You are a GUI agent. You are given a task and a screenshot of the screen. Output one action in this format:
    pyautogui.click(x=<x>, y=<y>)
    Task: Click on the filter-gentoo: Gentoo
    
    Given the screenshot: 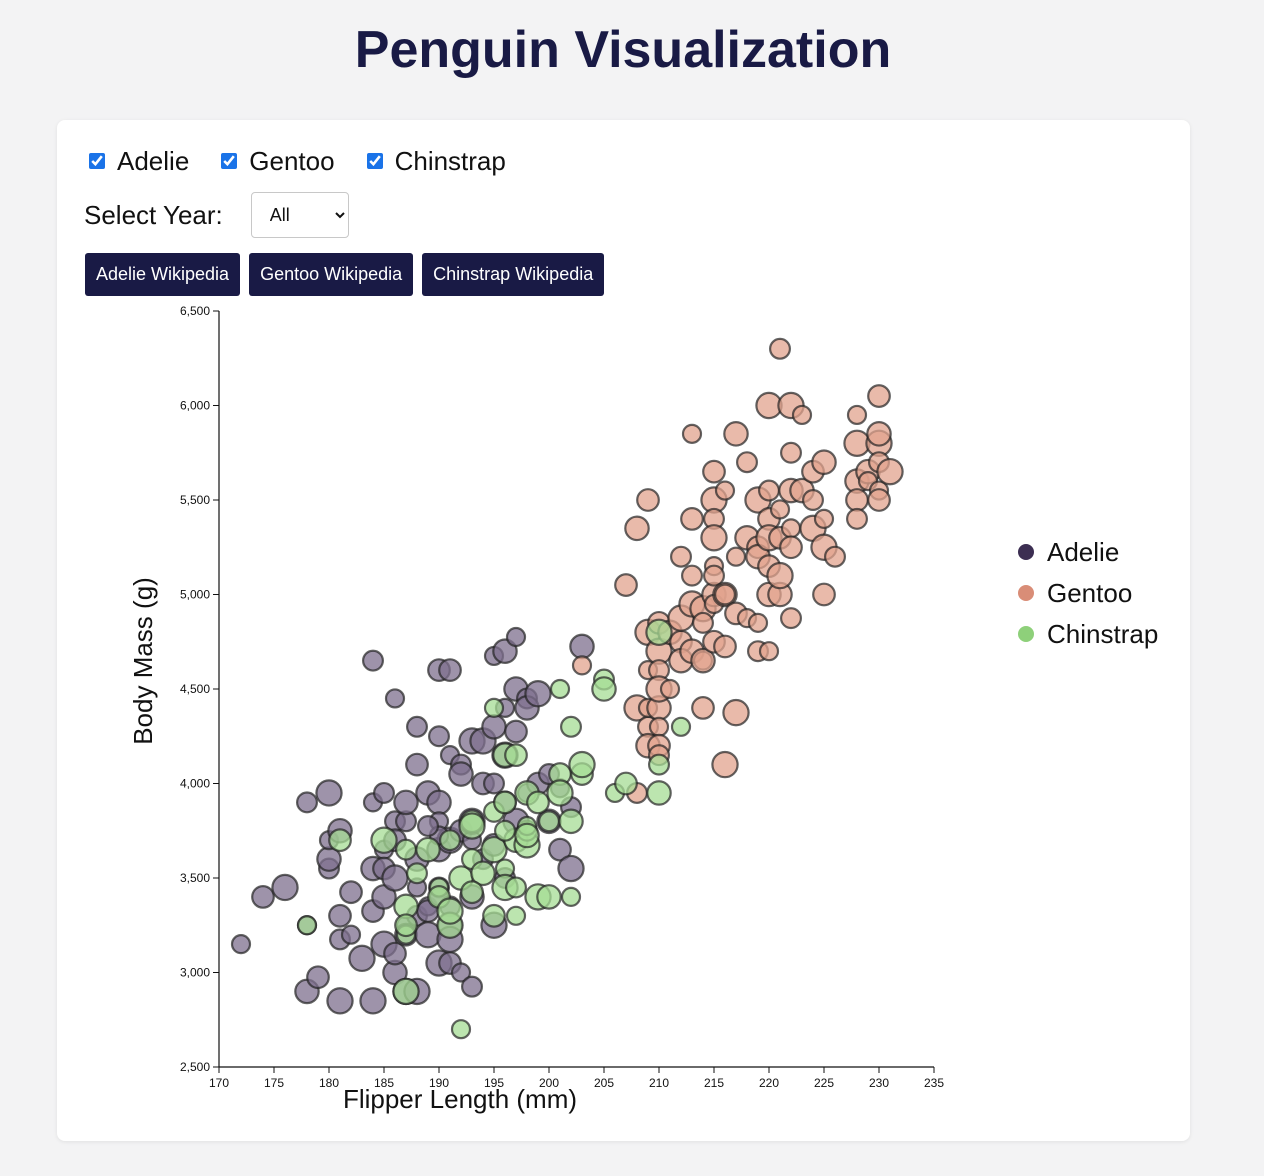 What is the action you would take?
    pyautogui.click(x=277, y=161)
    